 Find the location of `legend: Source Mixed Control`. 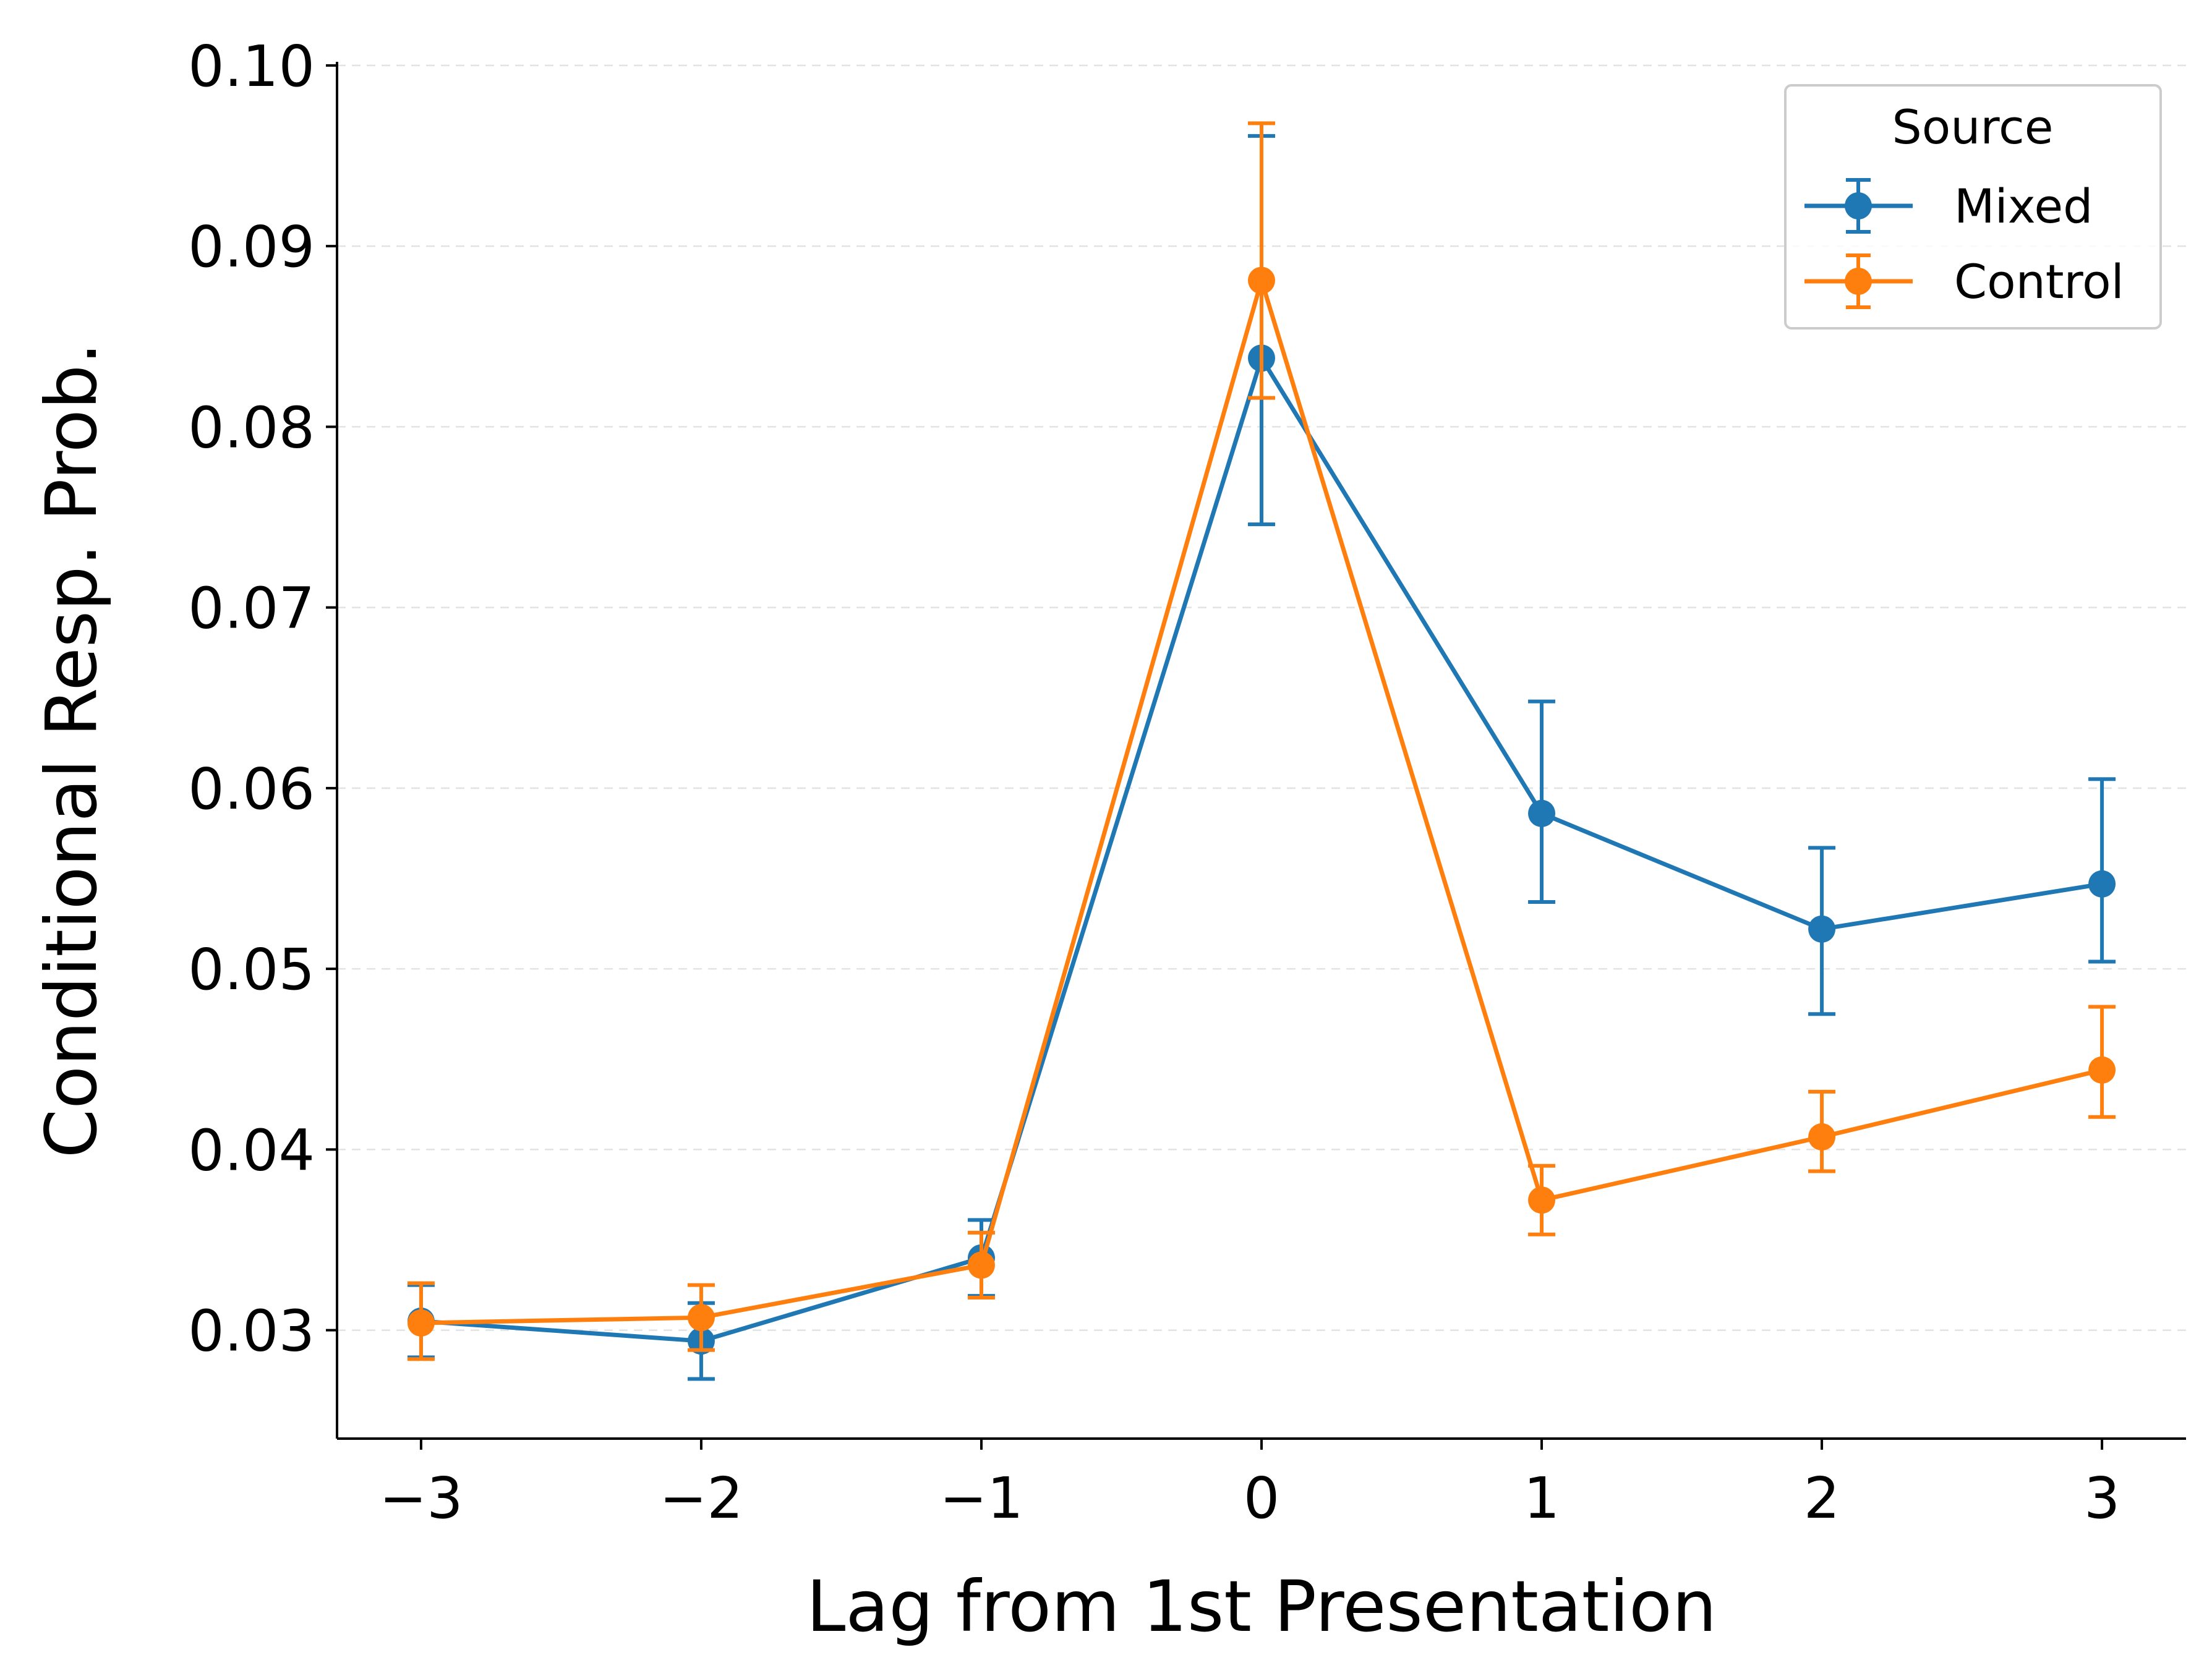

legend: Source Mixed Control is located at coordinates (1973, 207).